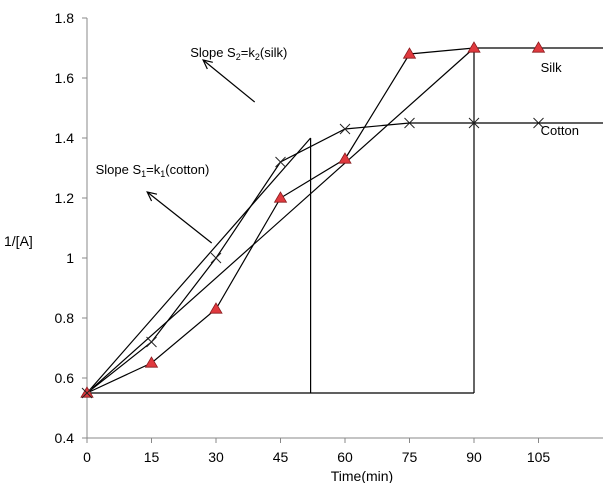  What do you see at coordinates (152, 196) in the screenshot?
I see `cotton-slope-arrow-head` at bounding box center [152, 196].